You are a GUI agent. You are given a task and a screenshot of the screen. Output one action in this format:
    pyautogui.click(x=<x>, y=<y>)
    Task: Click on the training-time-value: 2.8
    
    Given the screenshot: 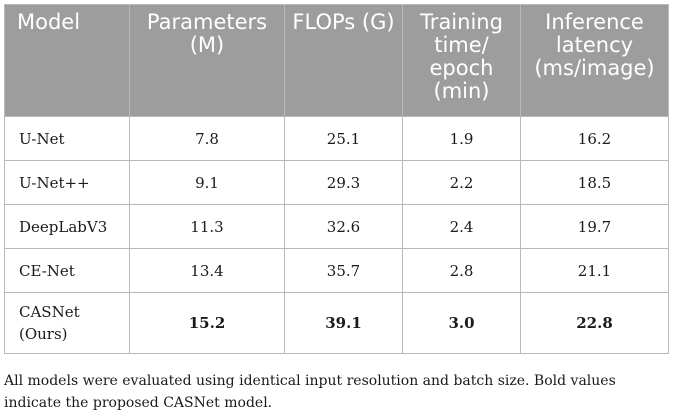 What is the action you would take?
    pyautogui.click(x=461, y=270)
    